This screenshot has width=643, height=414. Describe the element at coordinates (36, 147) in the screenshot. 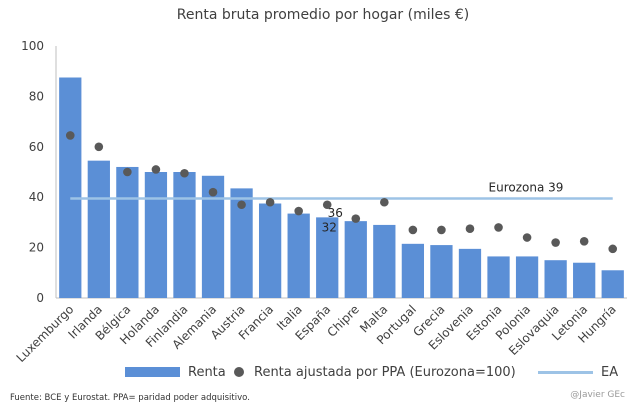

I see `y-tick-label: 60` at that location.